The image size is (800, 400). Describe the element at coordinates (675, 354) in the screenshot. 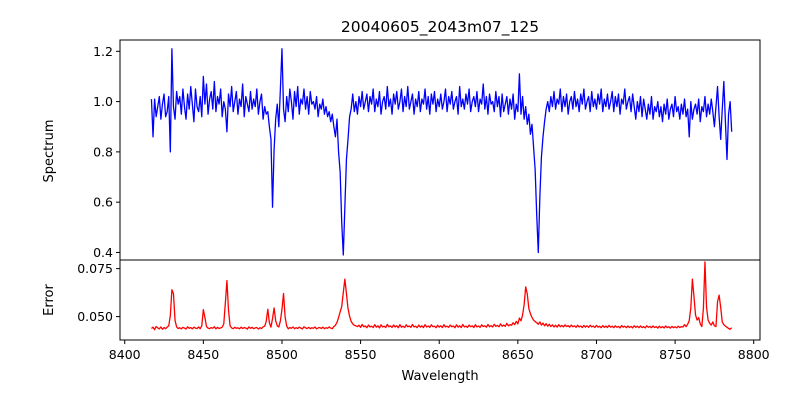

I see `x-tick-label: 8750` at that location.